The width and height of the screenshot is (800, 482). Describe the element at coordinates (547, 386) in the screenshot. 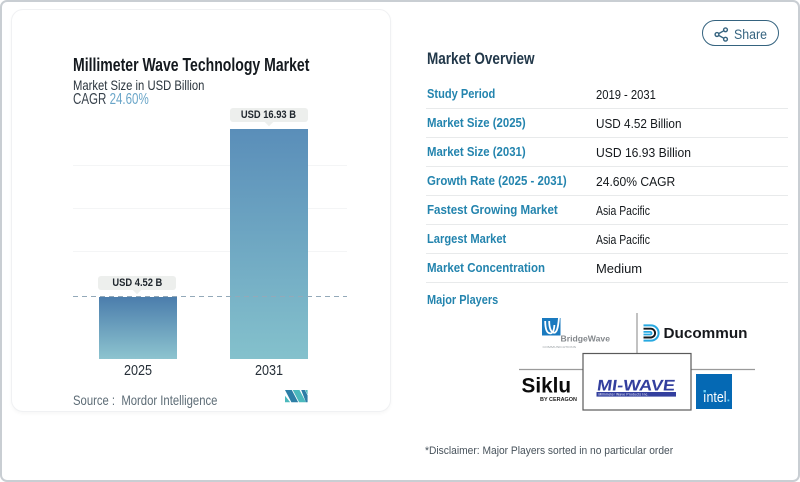

I see `svg-text: Siklu` at that location.